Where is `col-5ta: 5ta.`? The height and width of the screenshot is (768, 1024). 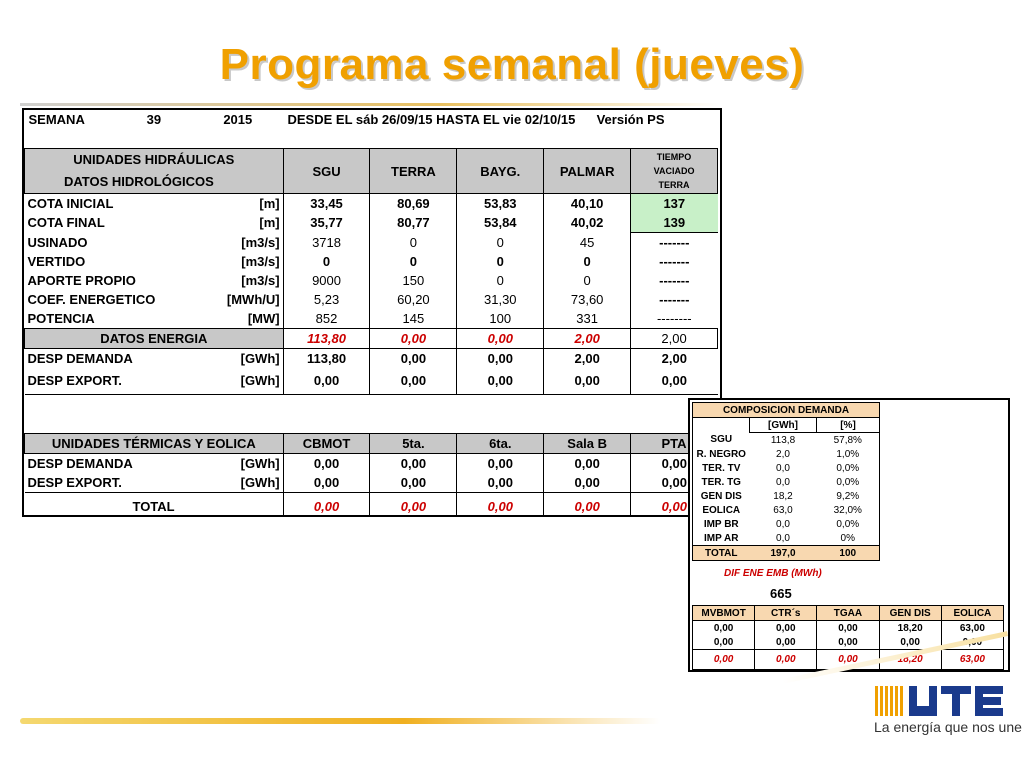
col-5ta: 5ta. is located at coordinates (413, 443).